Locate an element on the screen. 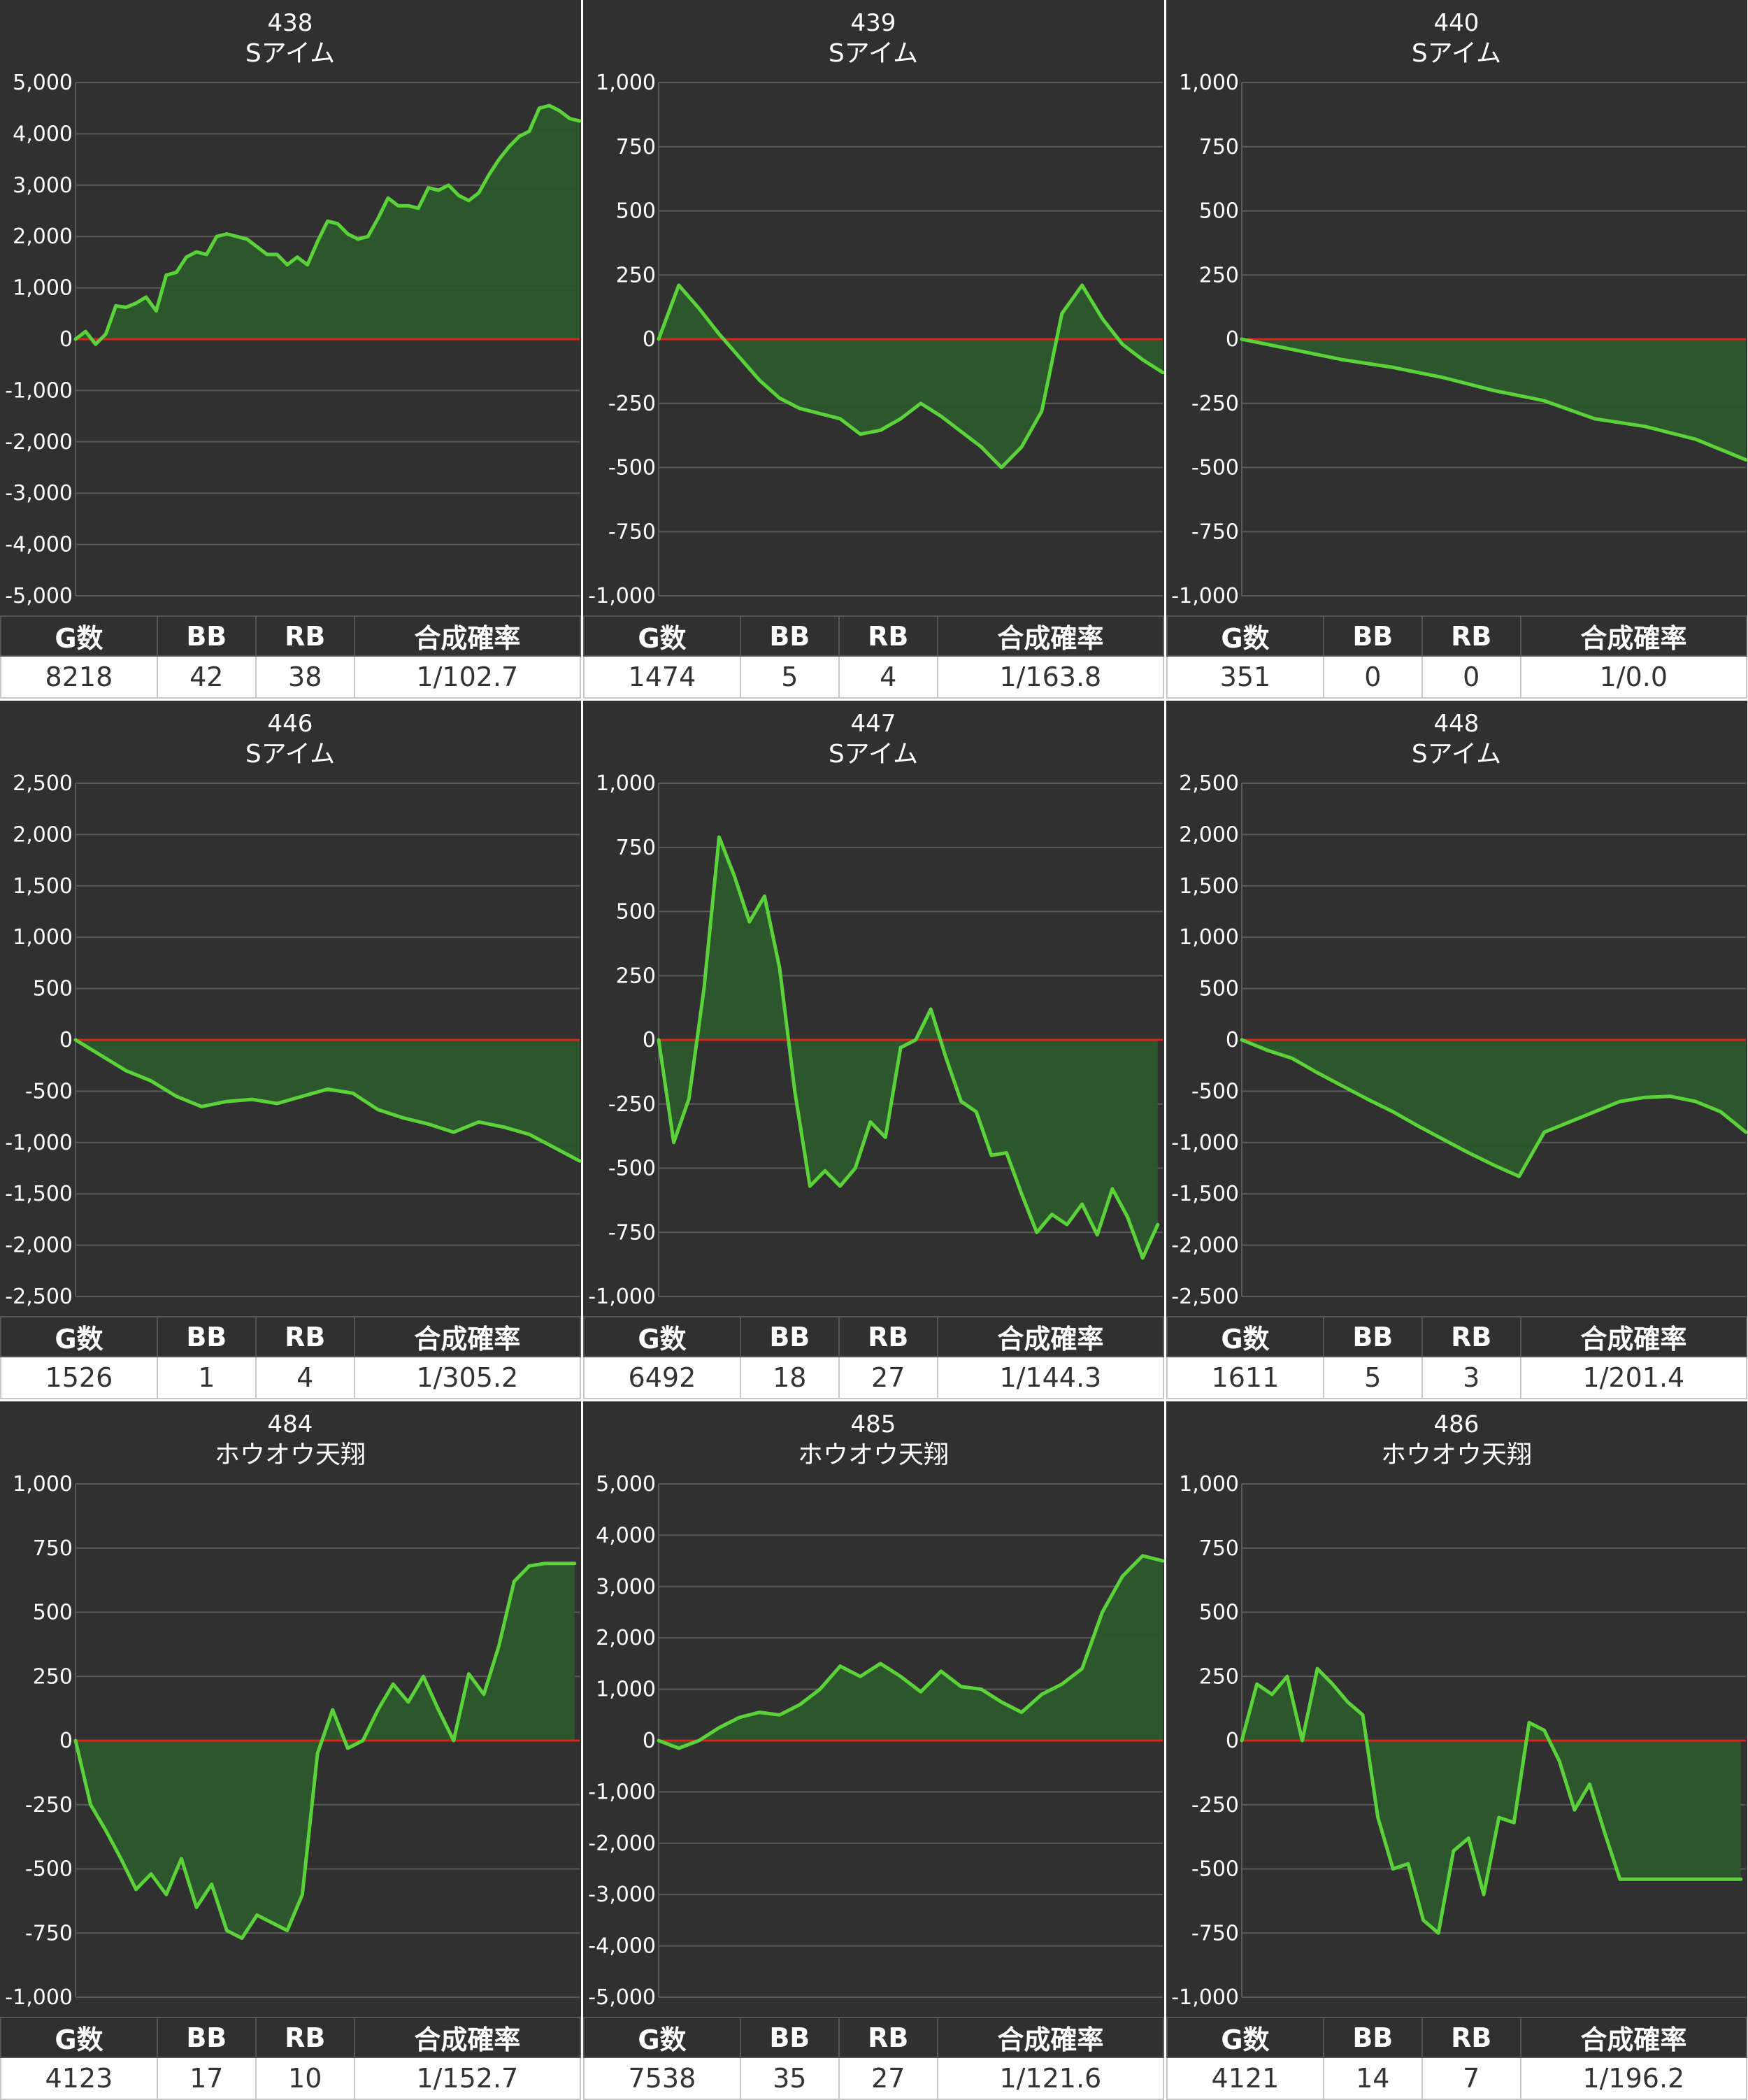 The height and width of the screenshot is (2100, 1748). machine-number: 440 is located at coordinates (1457, 23).